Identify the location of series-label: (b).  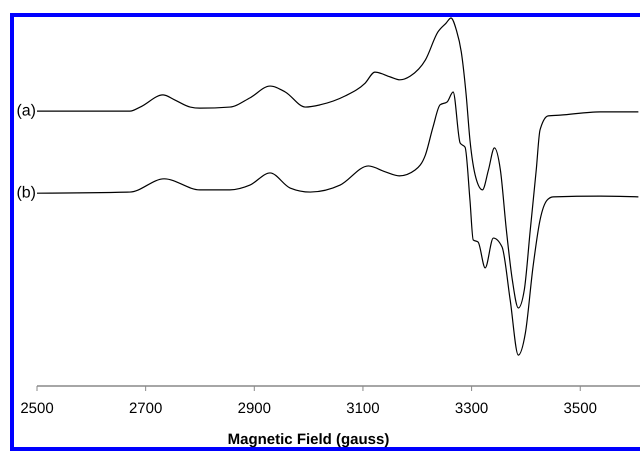
(26, 193).